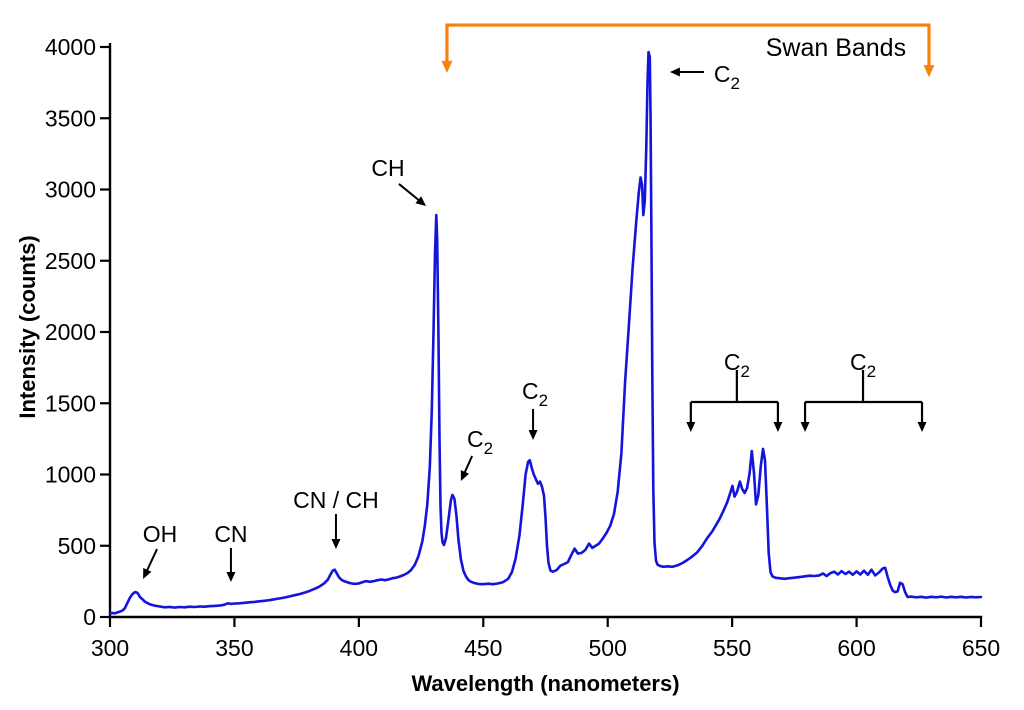 Image resolution: width=1024 pixels, height=710 pixels. What do you see at coordinates (387, 168) in the screenshot?
I see `annotation-label: CH` at bounding box center [387, 168].